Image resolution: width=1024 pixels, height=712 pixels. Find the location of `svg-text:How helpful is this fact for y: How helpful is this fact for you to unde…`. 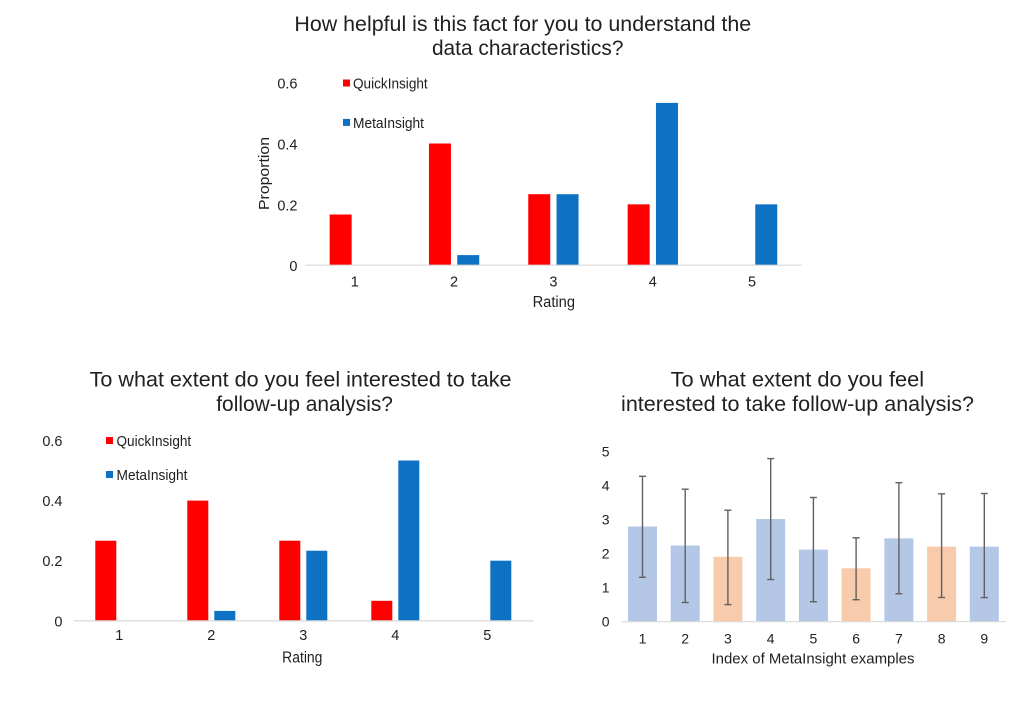

svg-text:How helpful is this fact for y: How helpful is this fact for you to unde… is located at coordinates (522, 24).